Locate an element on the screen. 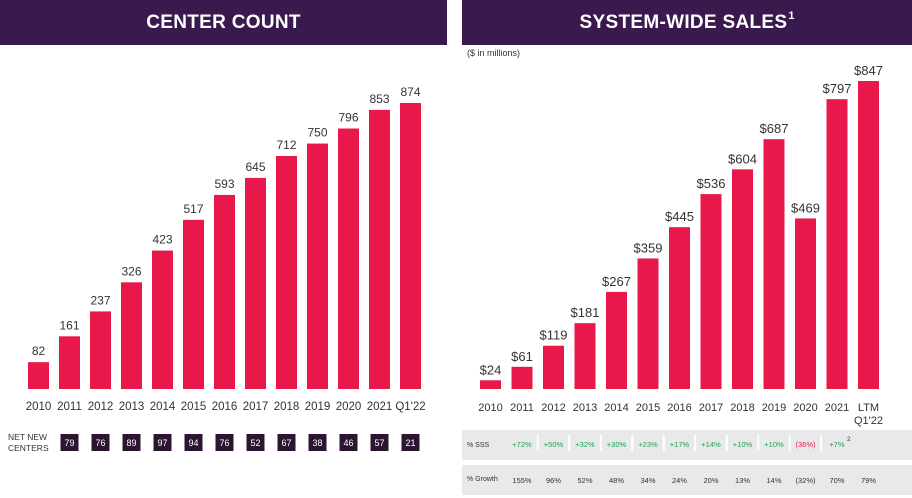 The image size is (912, 498). growth-value: 79% is located at coordinates (868, 480).